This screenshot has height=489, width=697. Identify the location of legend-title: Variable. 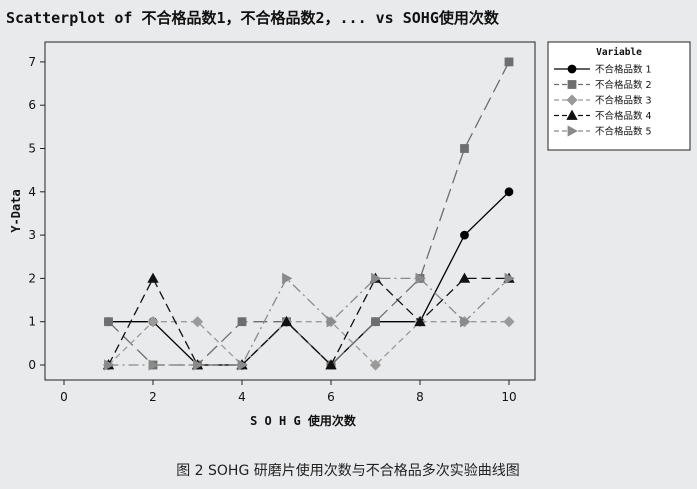
(619, 52).